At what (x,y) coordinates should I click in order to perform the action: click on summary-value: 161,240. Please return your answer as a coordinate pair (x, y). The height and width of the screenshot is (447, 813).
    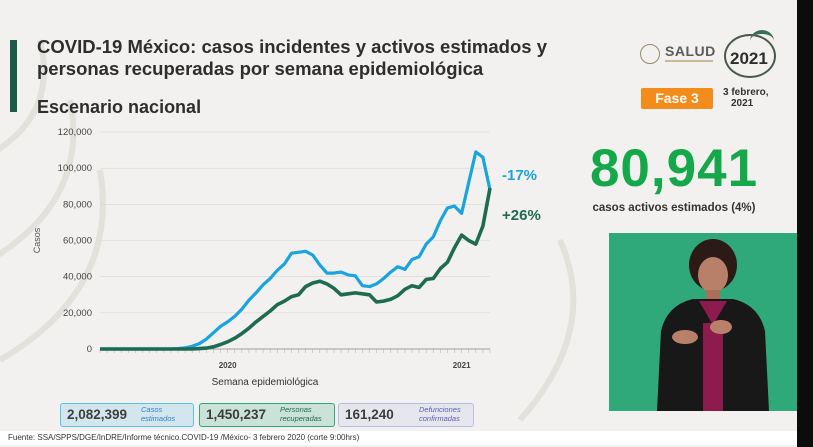
    Looking at the image, I should click on (369, 414).